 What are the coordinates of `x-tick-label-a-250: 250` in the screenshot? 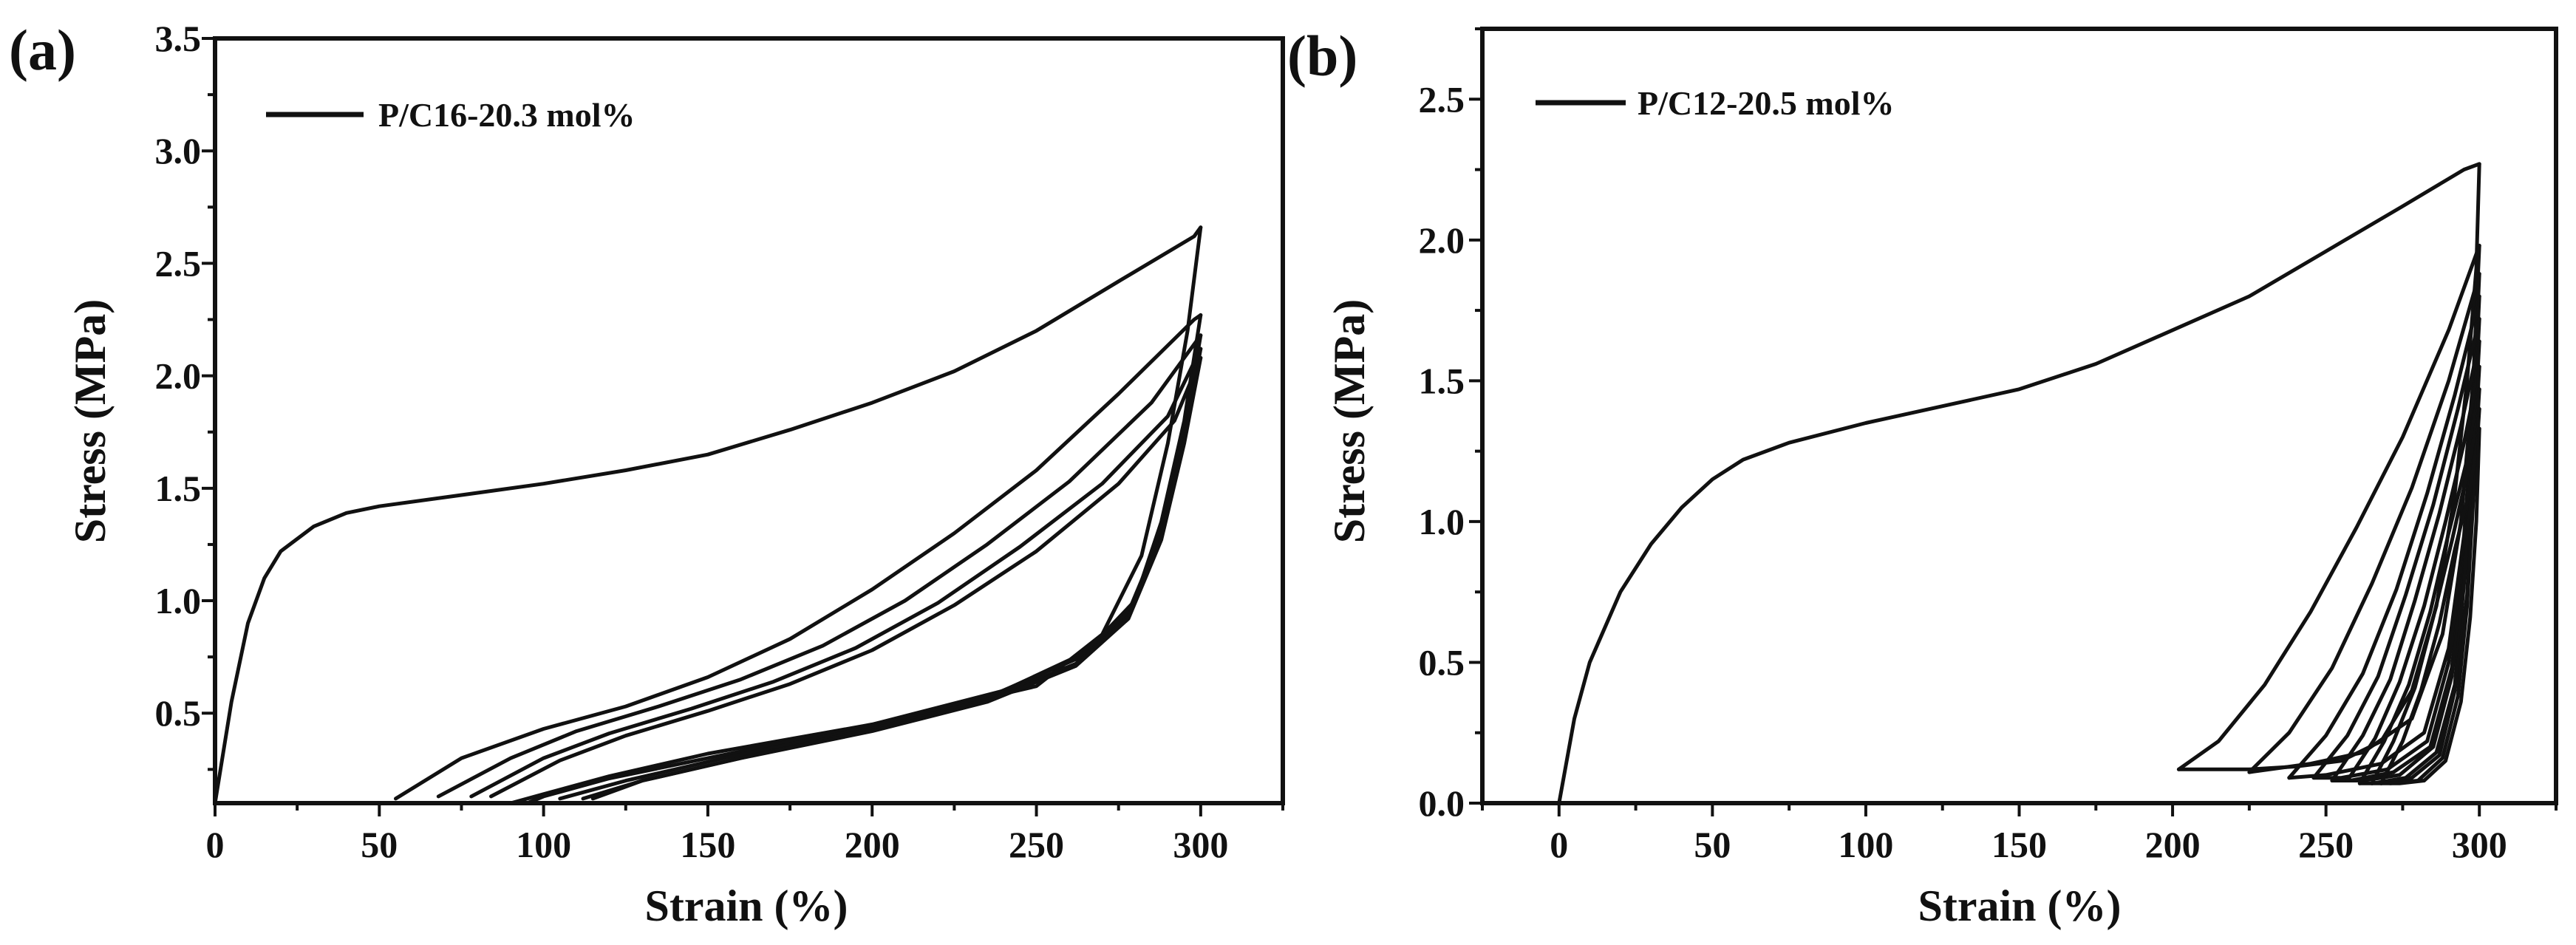 It's located at (1036, 844).